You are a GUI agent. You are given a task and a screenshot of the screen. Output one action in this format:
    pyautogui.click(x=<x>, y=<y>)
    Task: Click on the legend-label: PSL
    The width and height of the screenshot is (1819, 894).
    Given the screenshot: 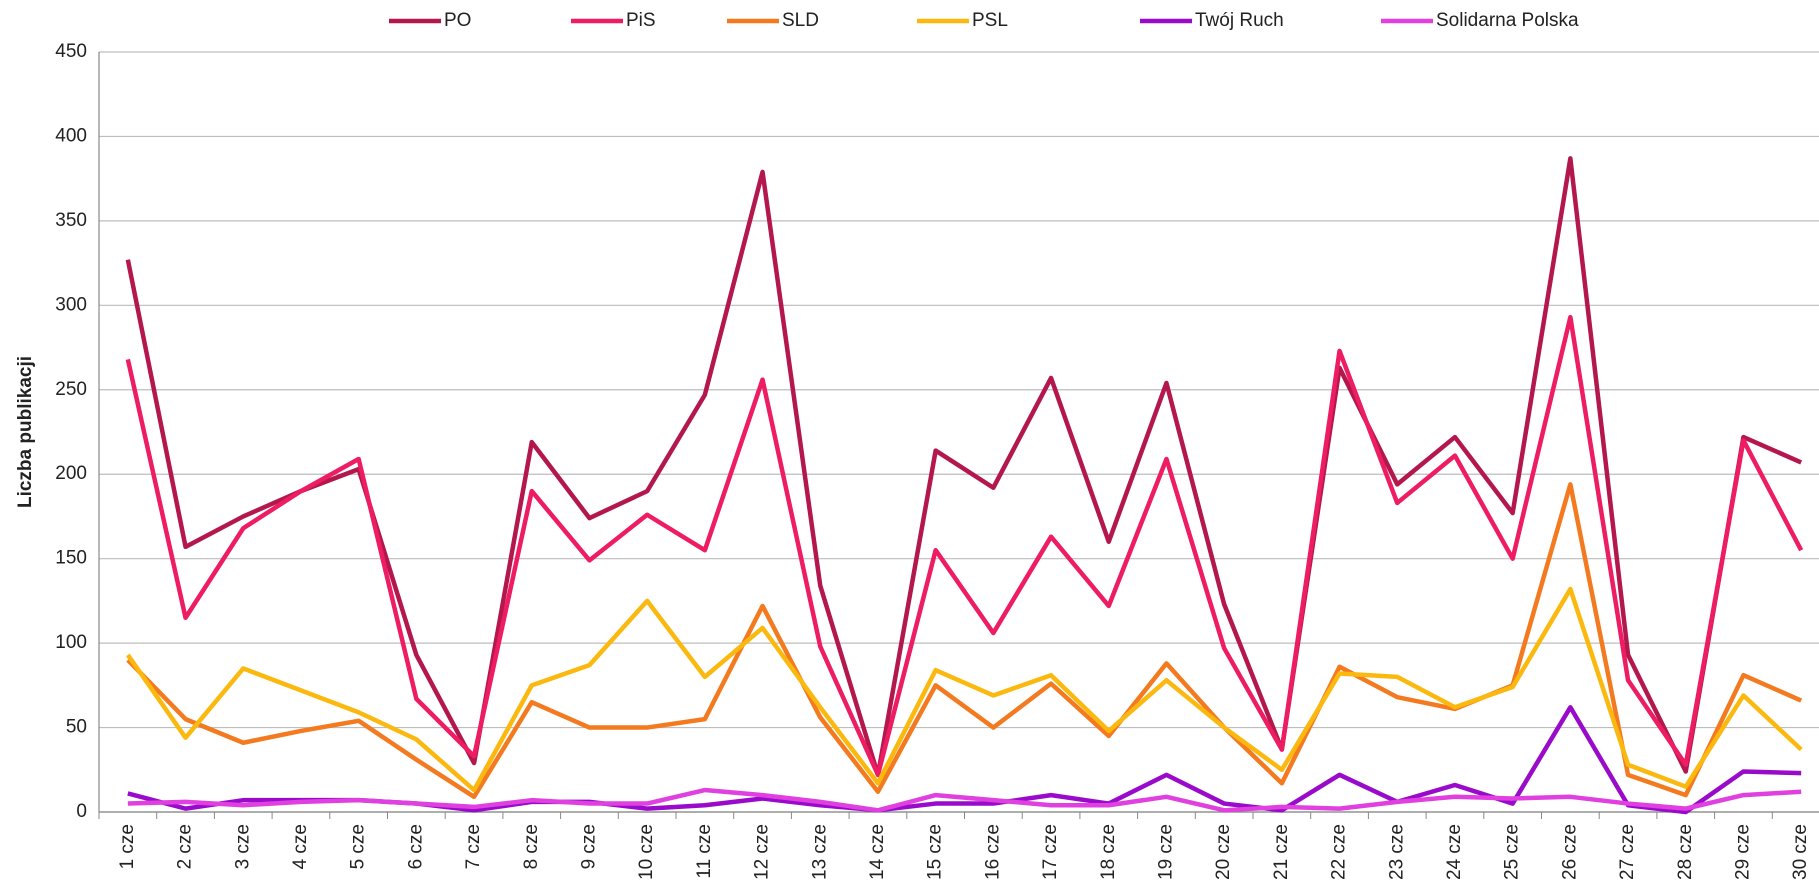 What is the action you would take?
    pyautogui.click(x=990, y=20)
    